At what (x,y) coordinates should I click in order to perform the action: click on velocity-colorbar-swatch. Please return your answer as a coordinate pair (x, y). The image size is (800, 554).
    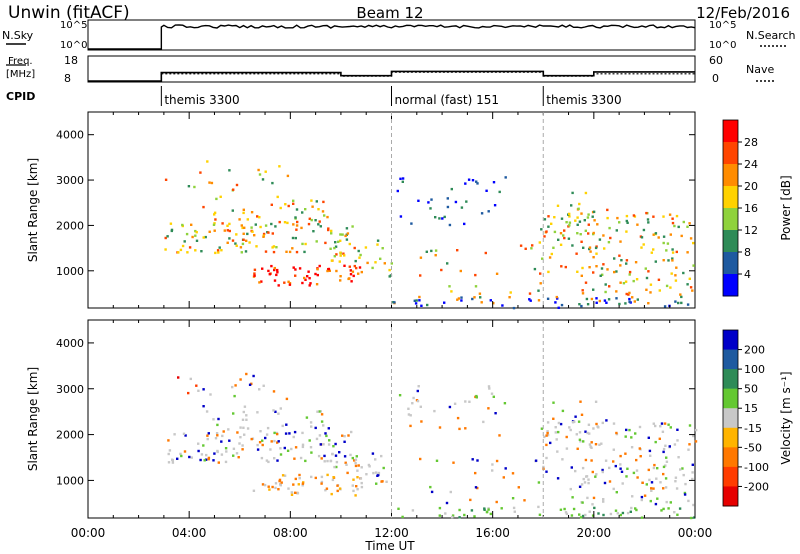
    Looking at the image, I should click on (730, 398).